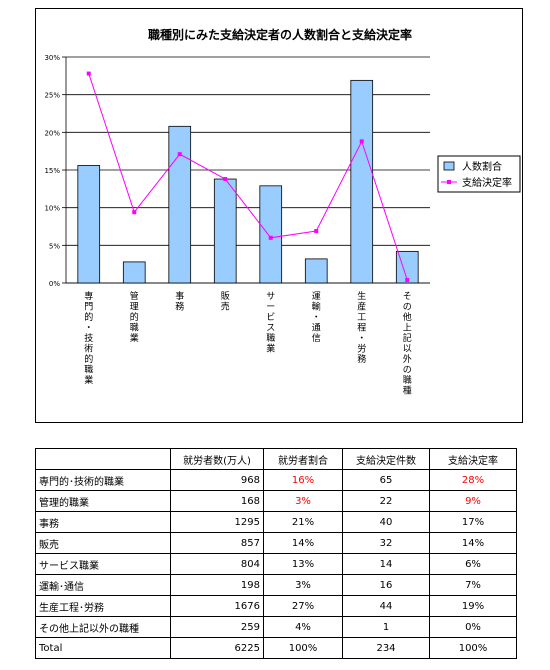 This screenshot has height=670, width=550. I want to click on table-header-cell: 就労者割合, so click(303, 459).